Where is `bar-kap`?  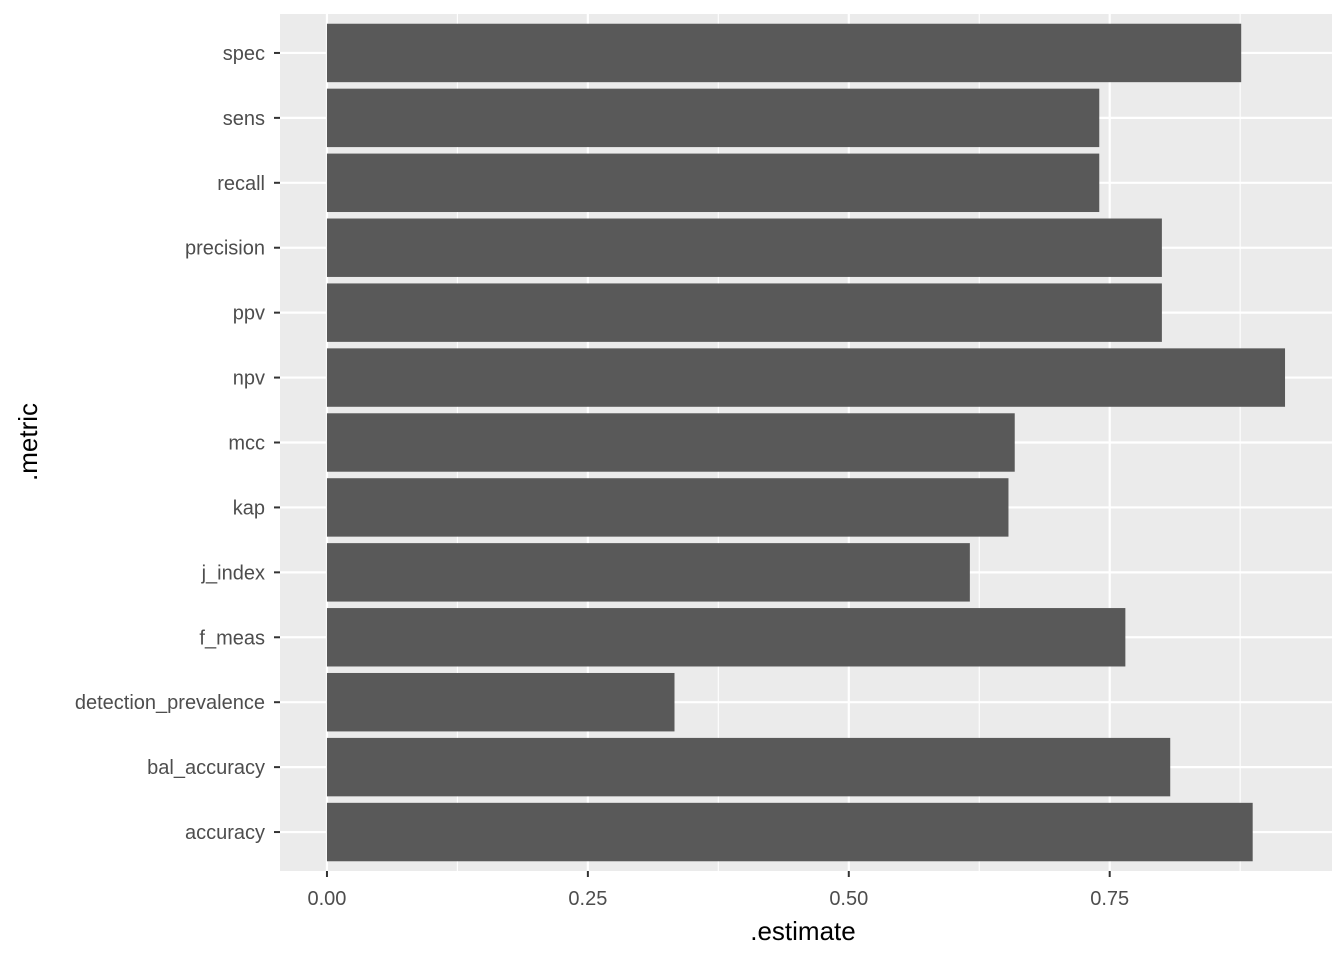
bar-kap is located at coordinates (667, 507).